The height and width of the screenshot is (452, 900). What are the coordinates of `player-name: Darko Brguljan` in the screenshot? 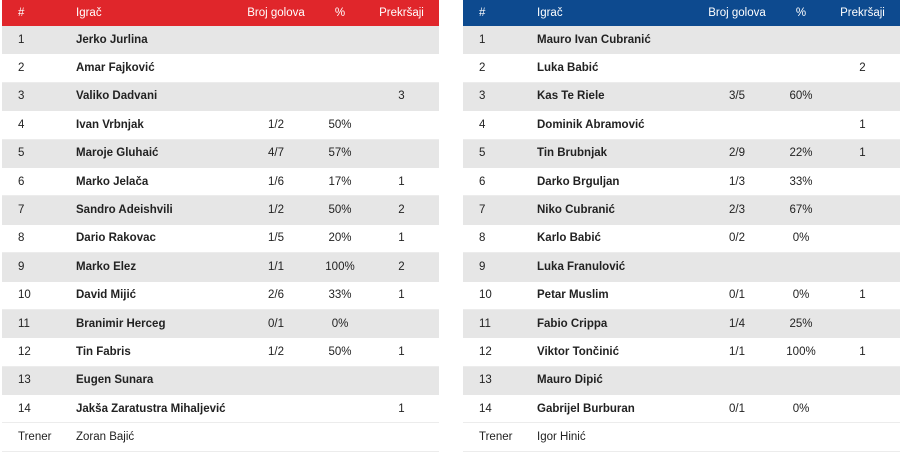 It's located at (578, 181).